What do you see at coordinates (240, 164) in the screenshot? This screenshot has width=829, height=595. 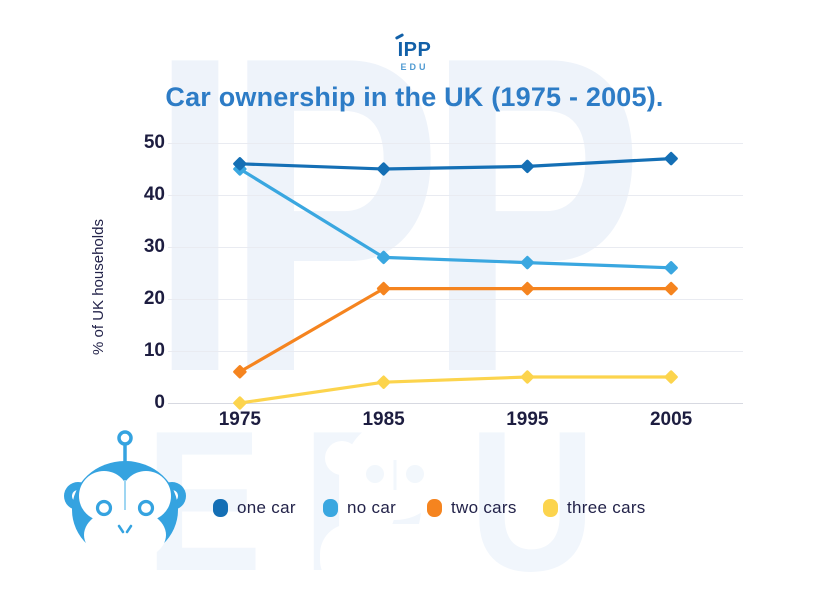 I see `data-point-one-car-1975` at bounding box center [240, 164].